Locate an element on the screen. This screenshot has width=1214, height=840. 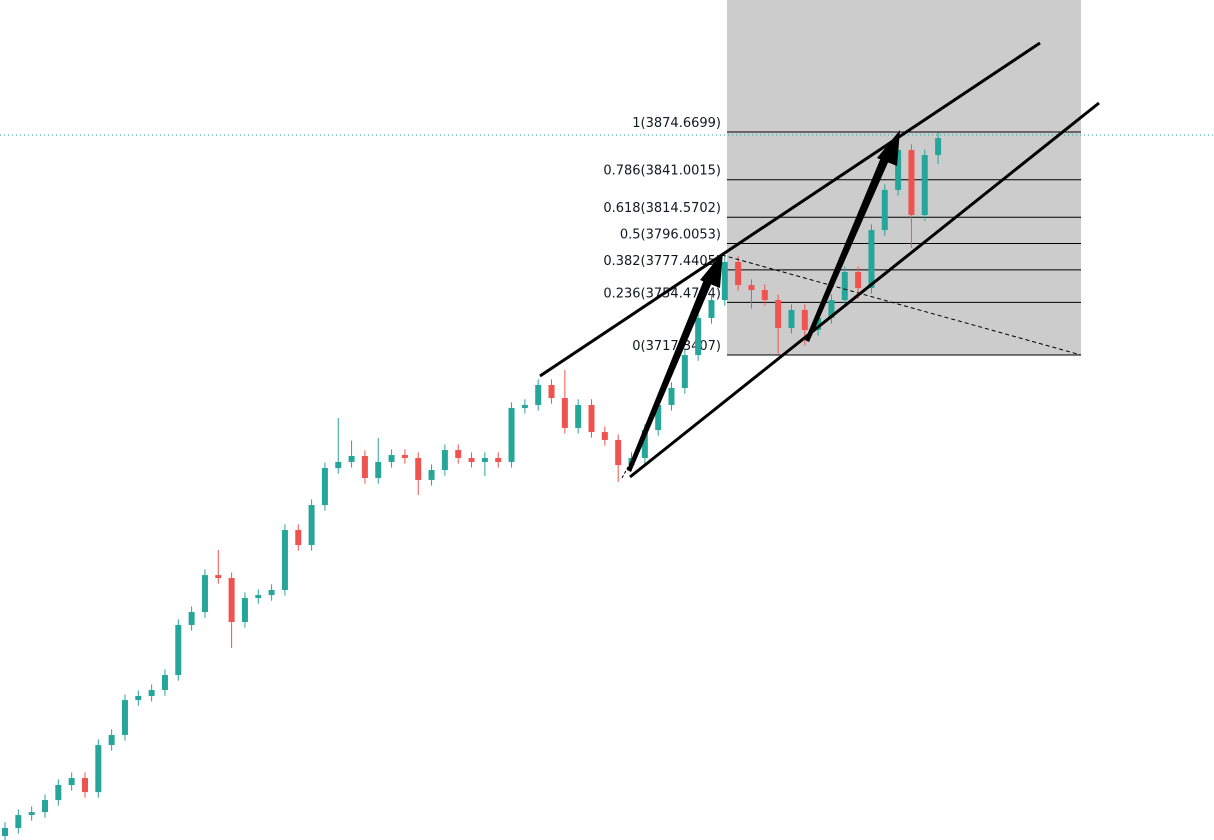
fib-background is located at coordinates (904, 178).